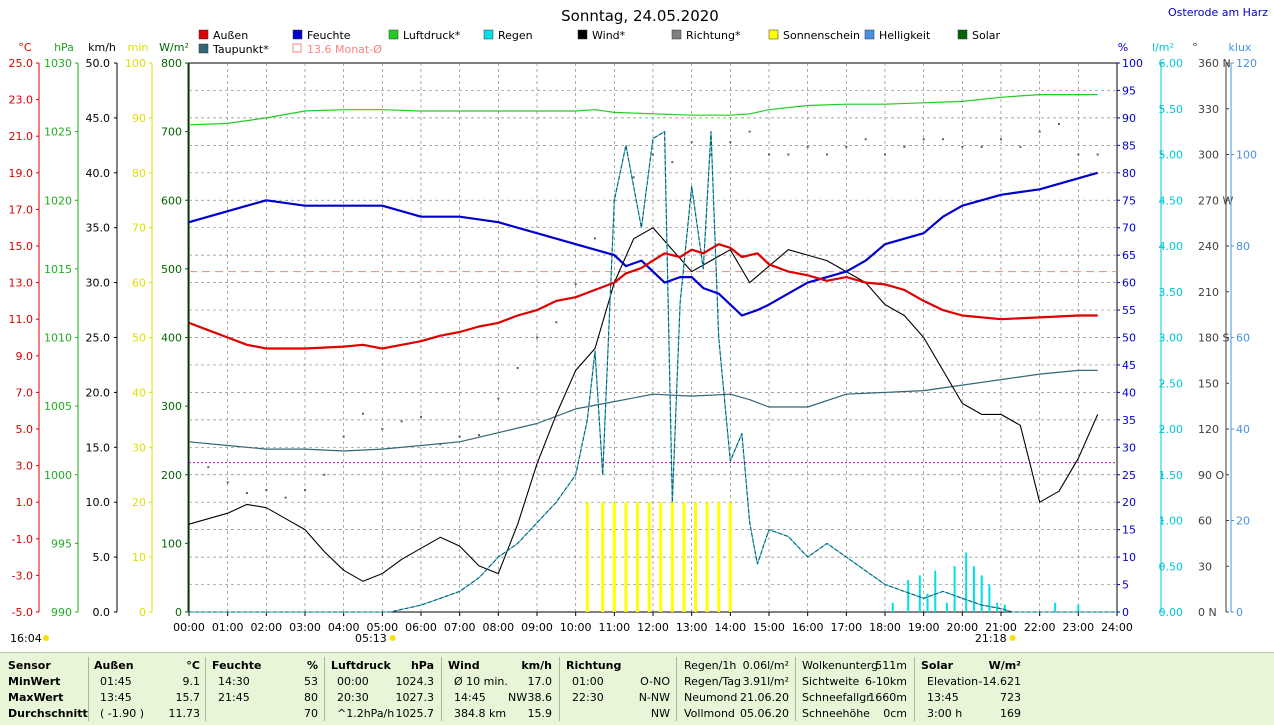 This screenshot has height=725, width=1274. I want to click on right-axis-tick-label: 180 S, so click(1213, 338).